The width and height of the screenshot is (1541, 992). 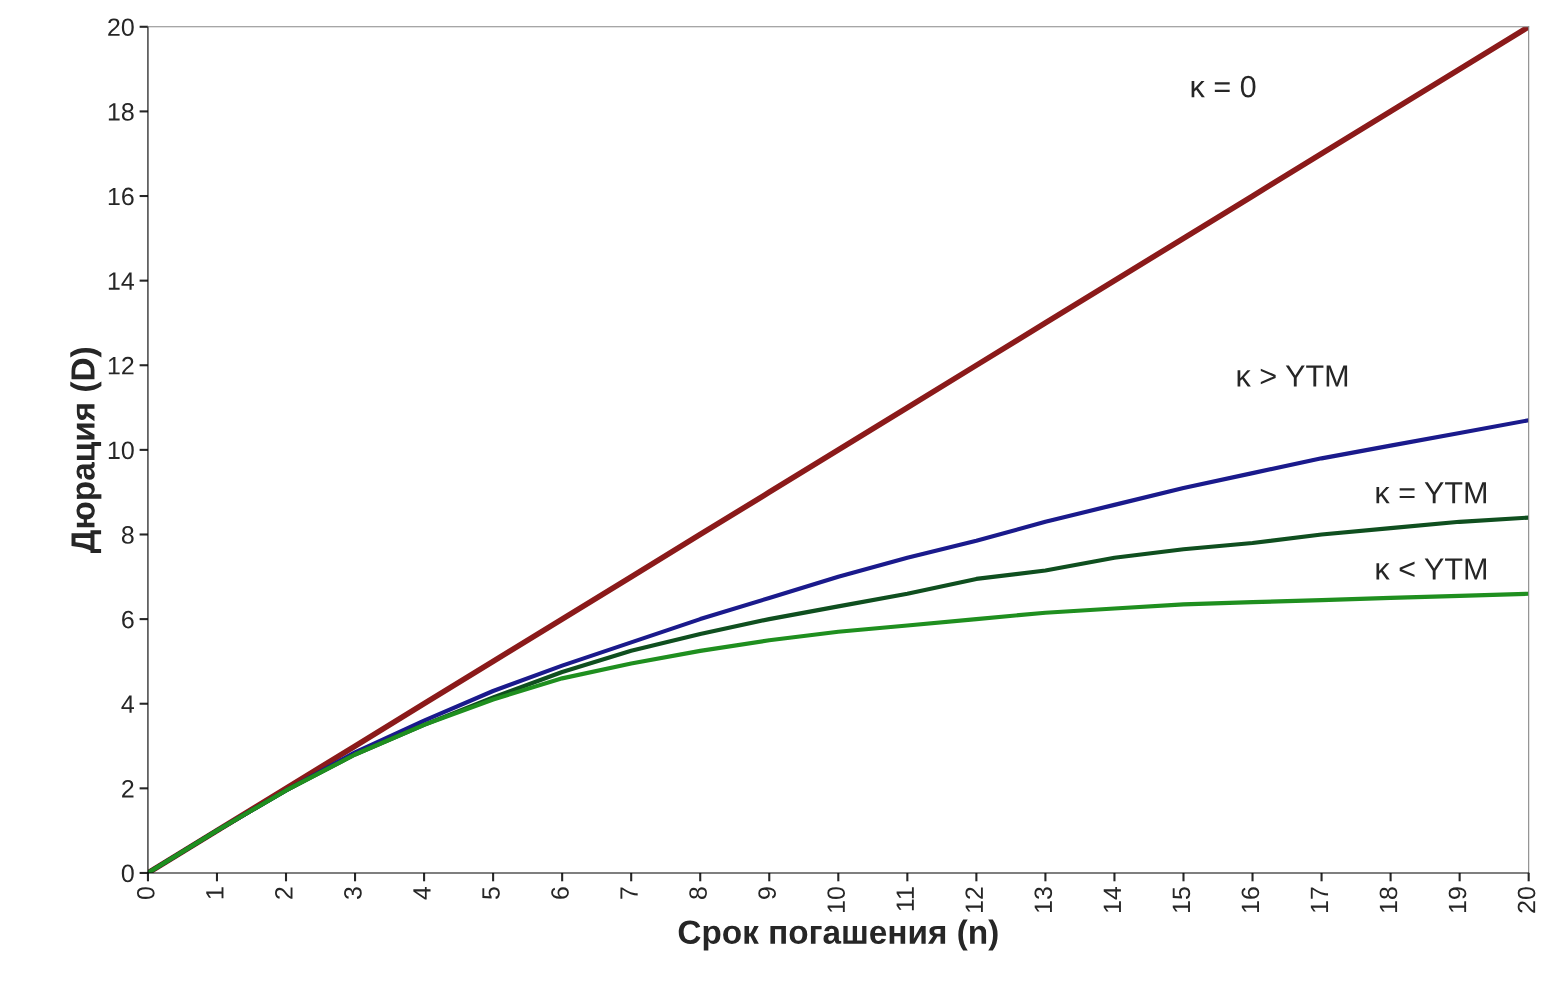 What do you see at coordinates (127, 873) in the screenshot?
I see `y-tick-label: 0` at bounding box center [127, 873].